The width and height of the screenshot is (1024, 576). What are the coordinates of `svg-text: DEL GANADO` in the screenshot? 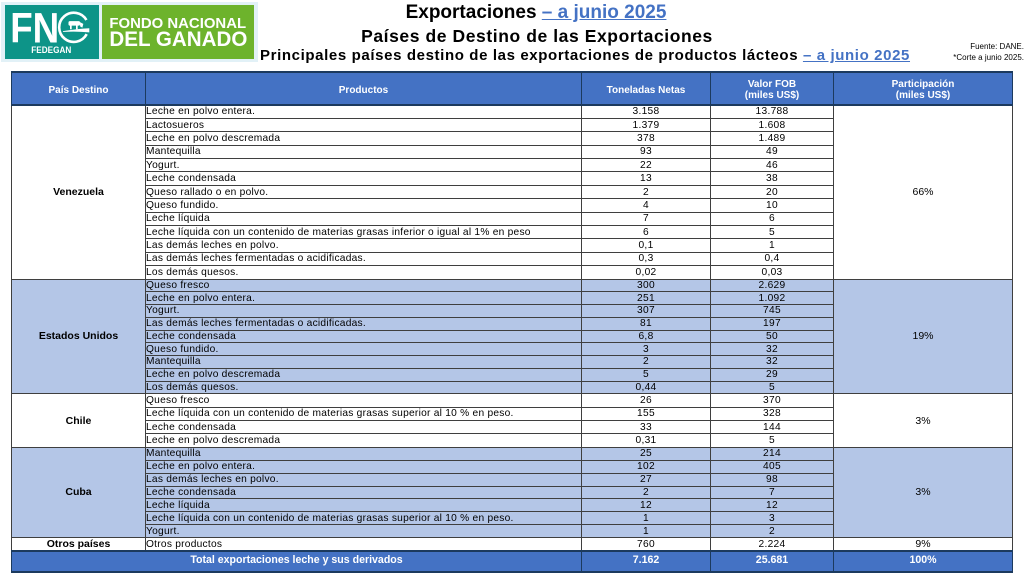 It's located at (178, 39).